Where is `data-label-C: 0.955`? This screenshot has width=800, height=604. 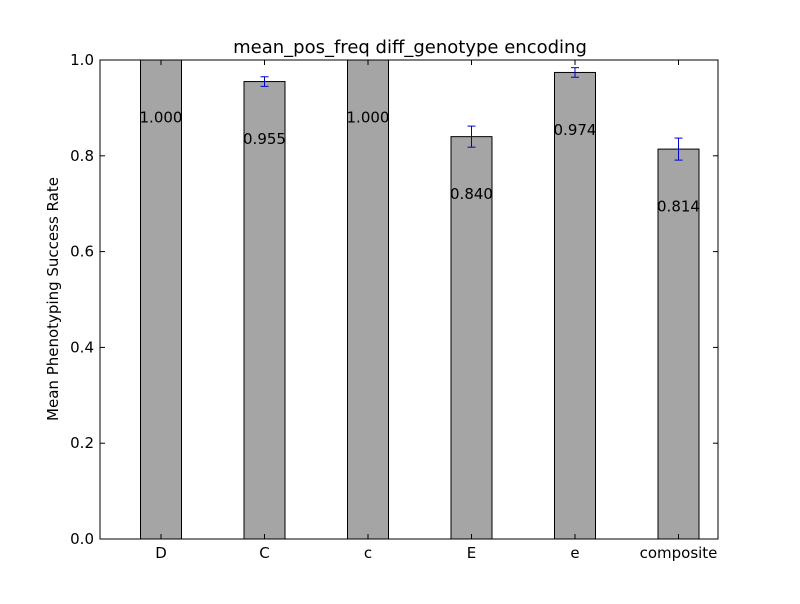 data-label-C: 0.955 is located at coordinates (264, 139).